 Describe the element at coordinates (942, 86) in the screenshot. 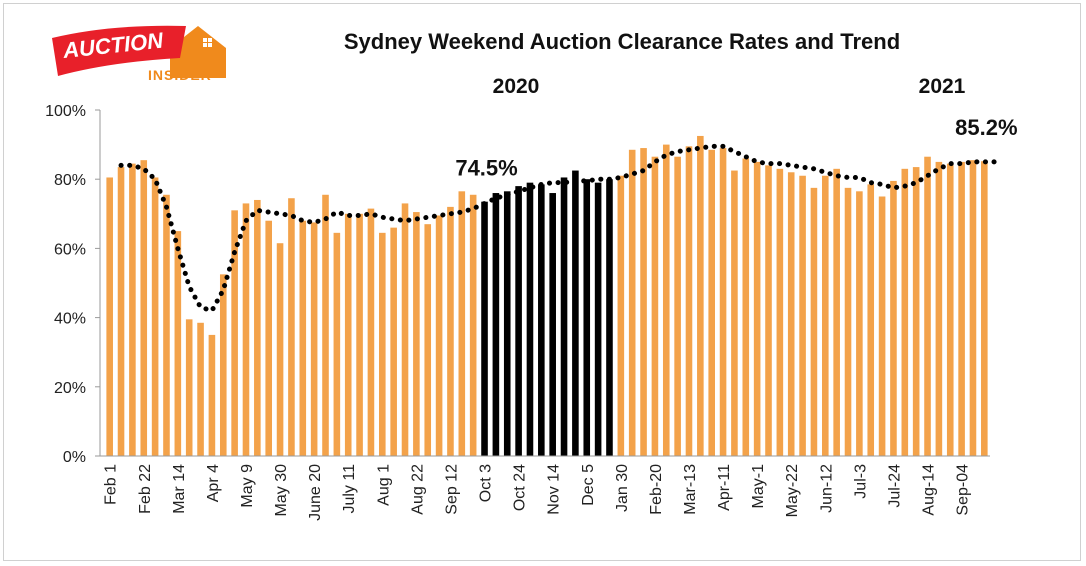

I see `year-label-2021: 2021` at that location.